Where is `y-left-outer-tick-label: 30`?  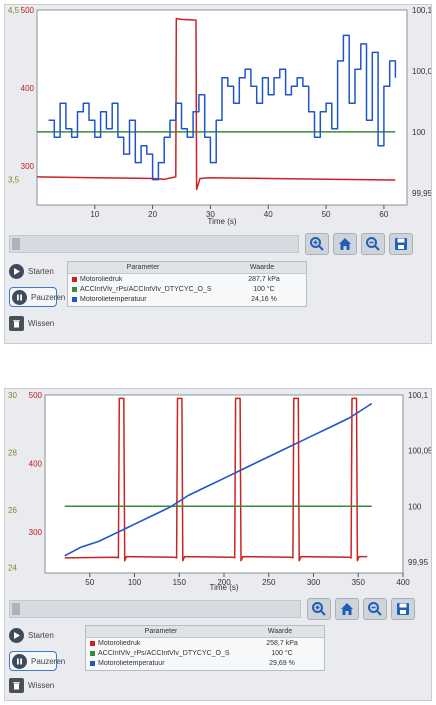
y-left-outer-tick-label: 30 is located at coordinates (12, 395).